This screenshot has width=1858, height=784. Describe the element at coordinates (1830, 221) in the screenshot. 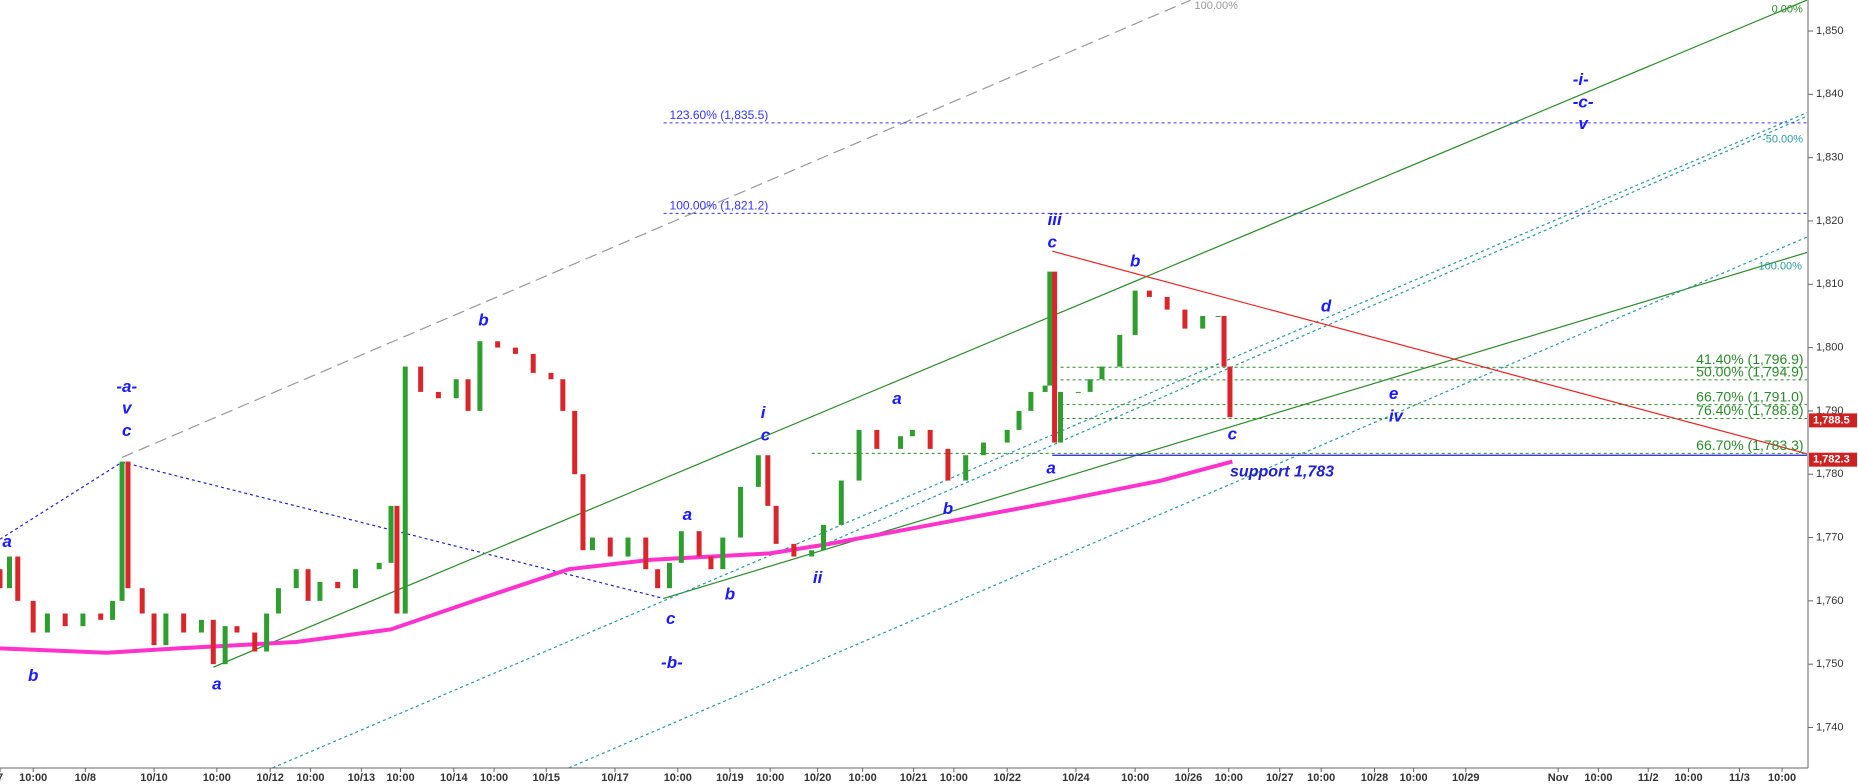

I see `y-tick-label: 1,820` at that location.